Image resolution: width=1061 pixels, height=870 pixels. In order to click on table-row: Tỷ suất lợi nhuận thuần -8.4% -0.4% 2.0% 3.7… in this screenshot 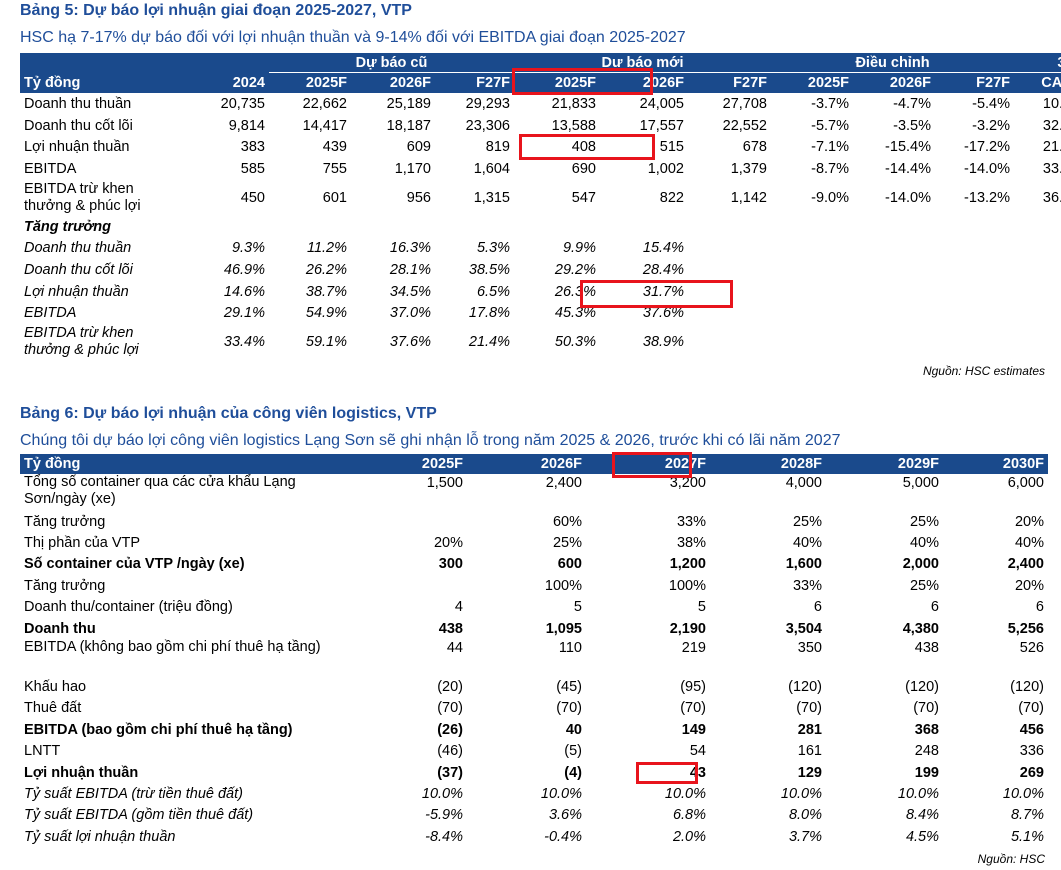, I will do `click(534, 836)`.